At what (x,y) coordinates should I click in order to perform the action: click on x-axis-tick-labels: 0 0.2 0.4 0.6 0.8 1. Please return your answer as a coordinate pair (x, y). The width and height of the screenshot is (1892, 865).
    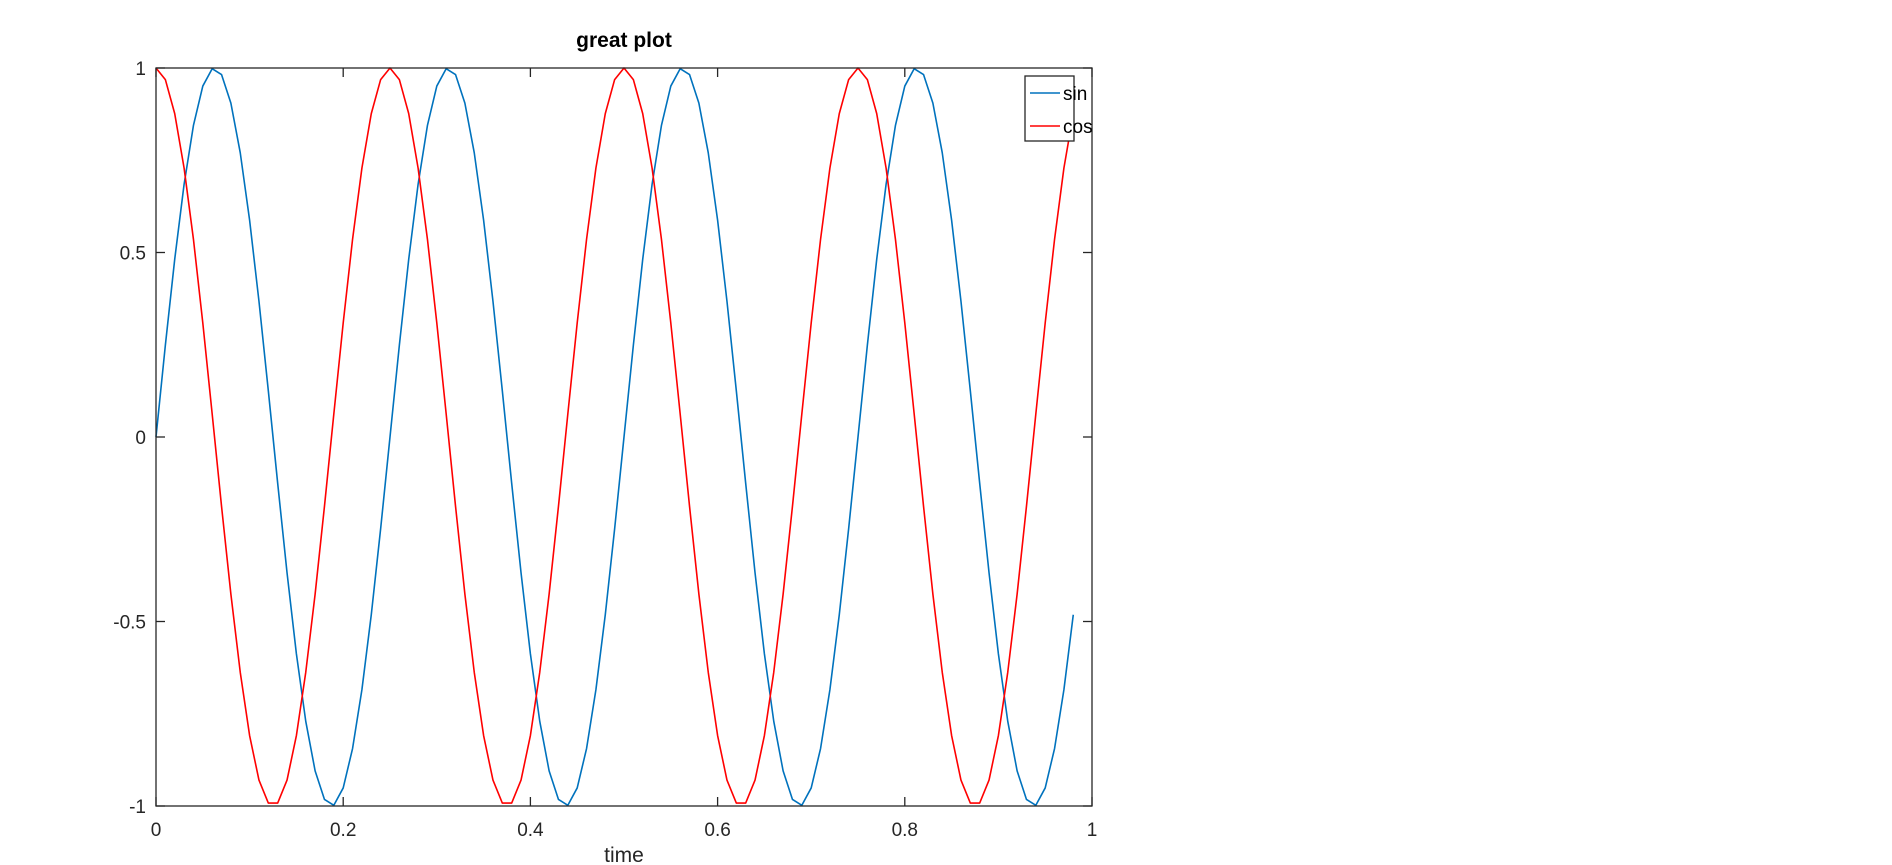
    Looking at the image, I should click on (624, 830).